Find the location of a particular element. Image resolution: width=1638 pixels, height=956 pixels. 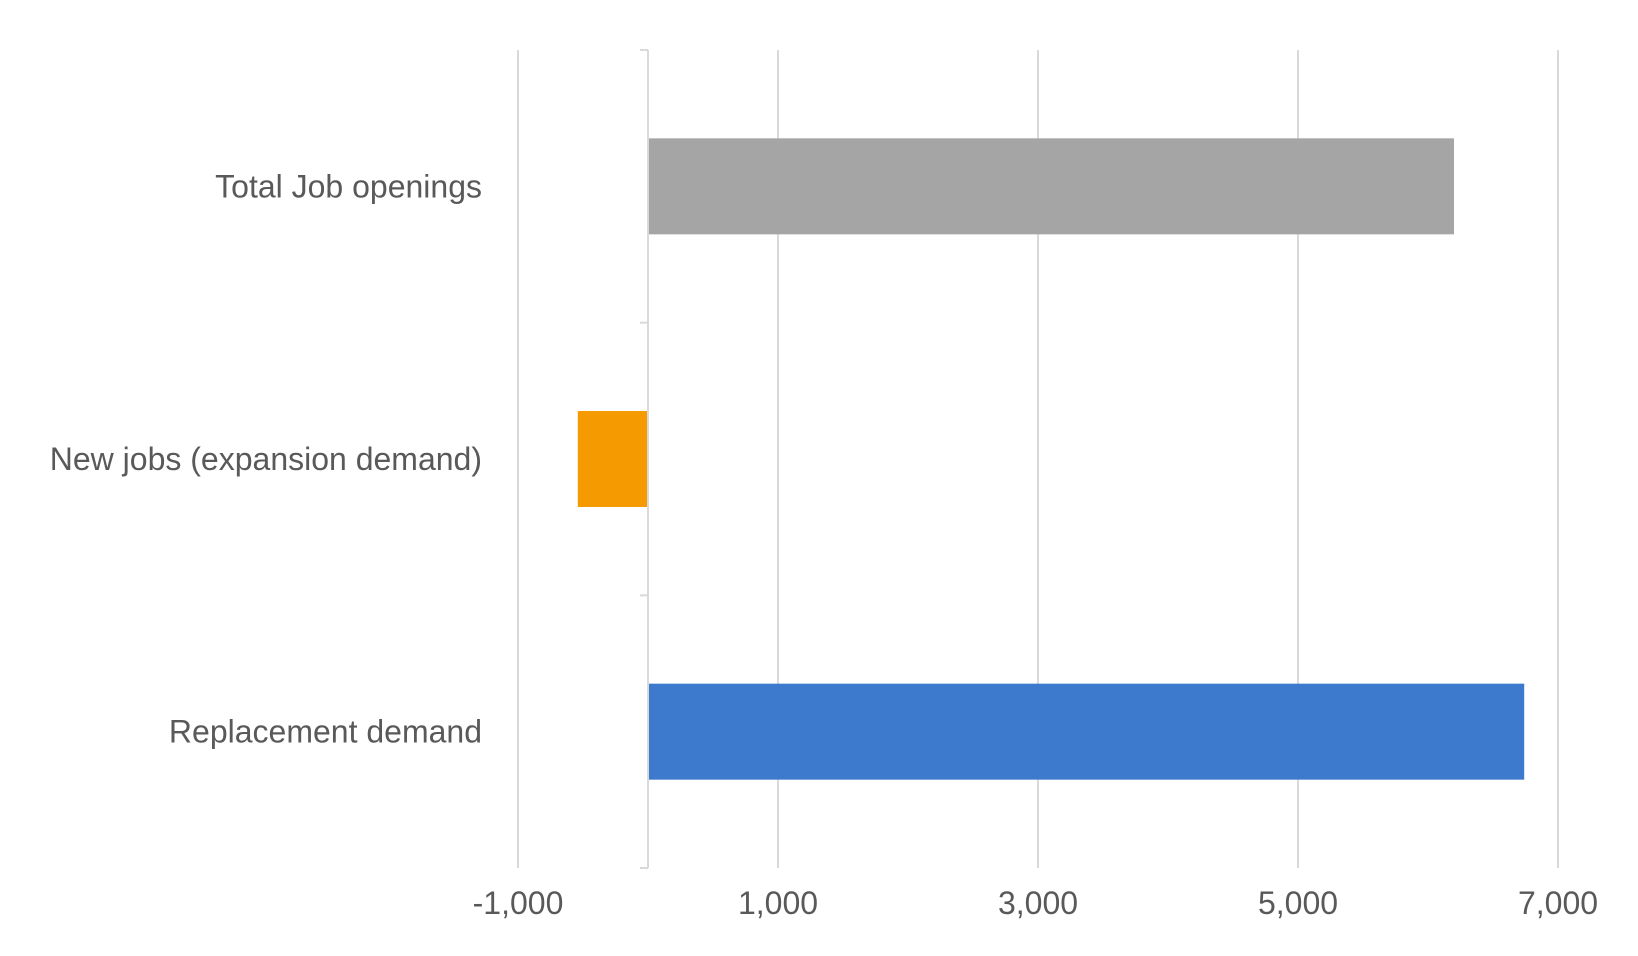

category-axis is located at coordinates (644, 459).